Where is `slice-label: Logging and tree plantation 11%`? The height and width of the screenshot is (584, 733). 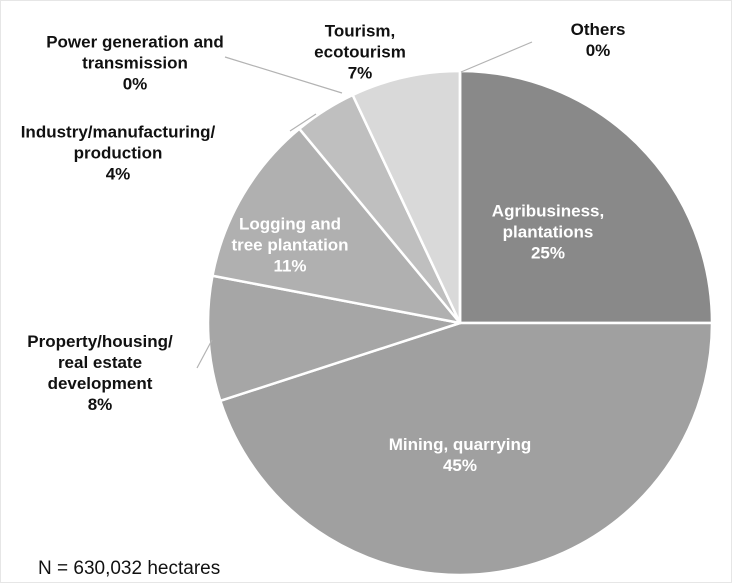
slice-label: Logging and tree plantation 11% is located at coordinates (289, 245).